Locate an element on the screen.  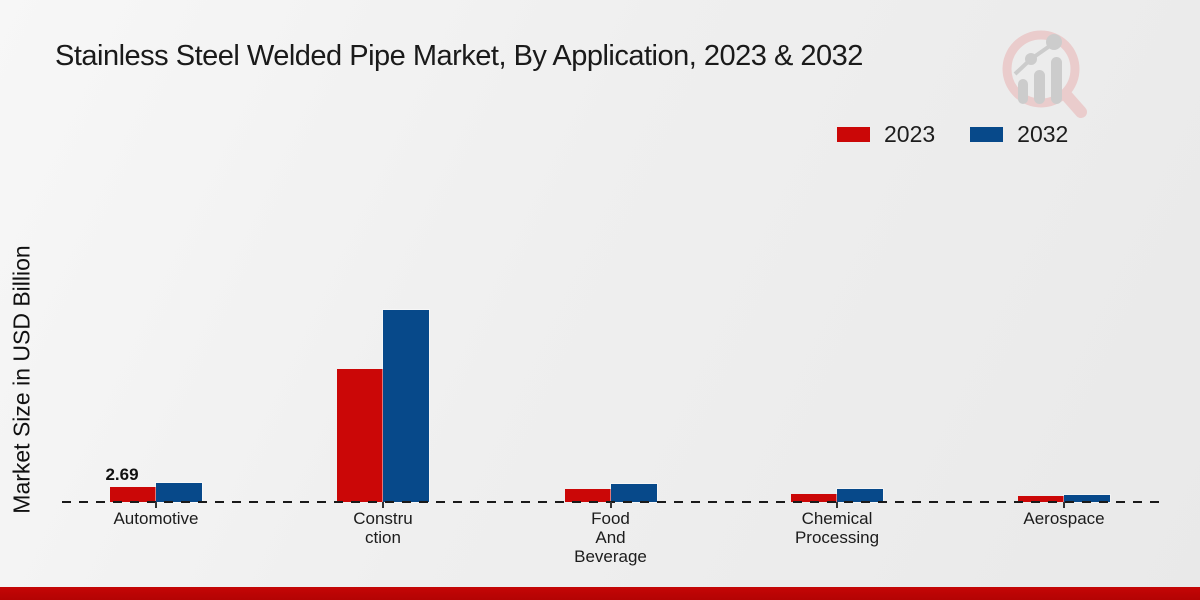
legend-swatch-2032 is located at coordinates (987, 134).